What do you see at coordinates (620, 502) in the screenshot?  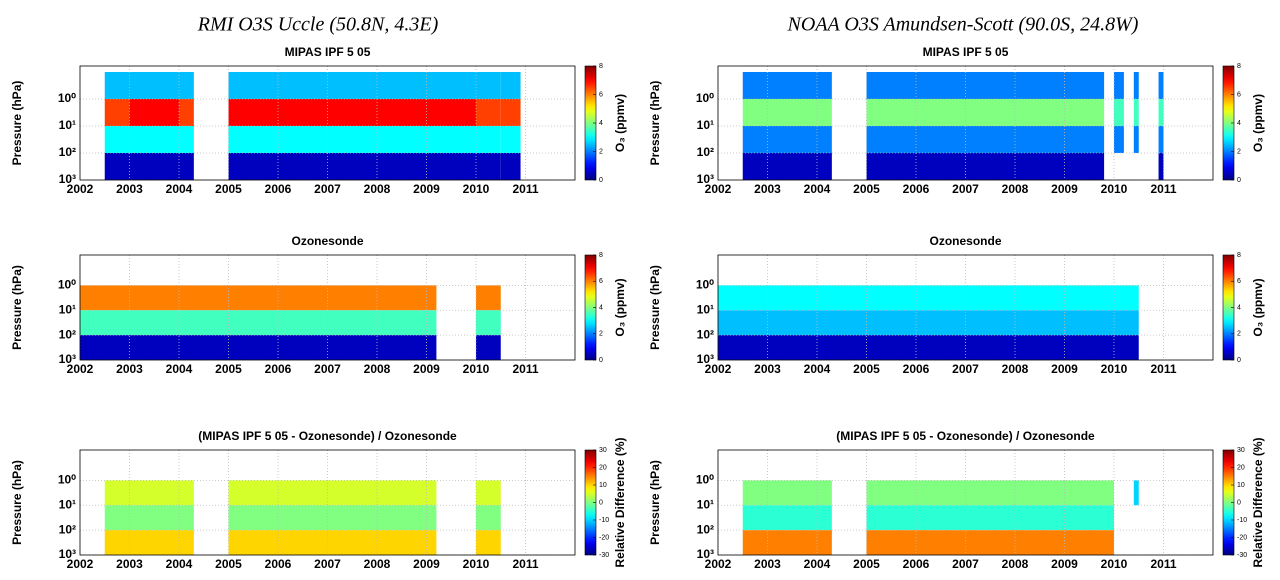 I see `colorbar-label: Relative Difference (%)` at bounding box center [620, 502].